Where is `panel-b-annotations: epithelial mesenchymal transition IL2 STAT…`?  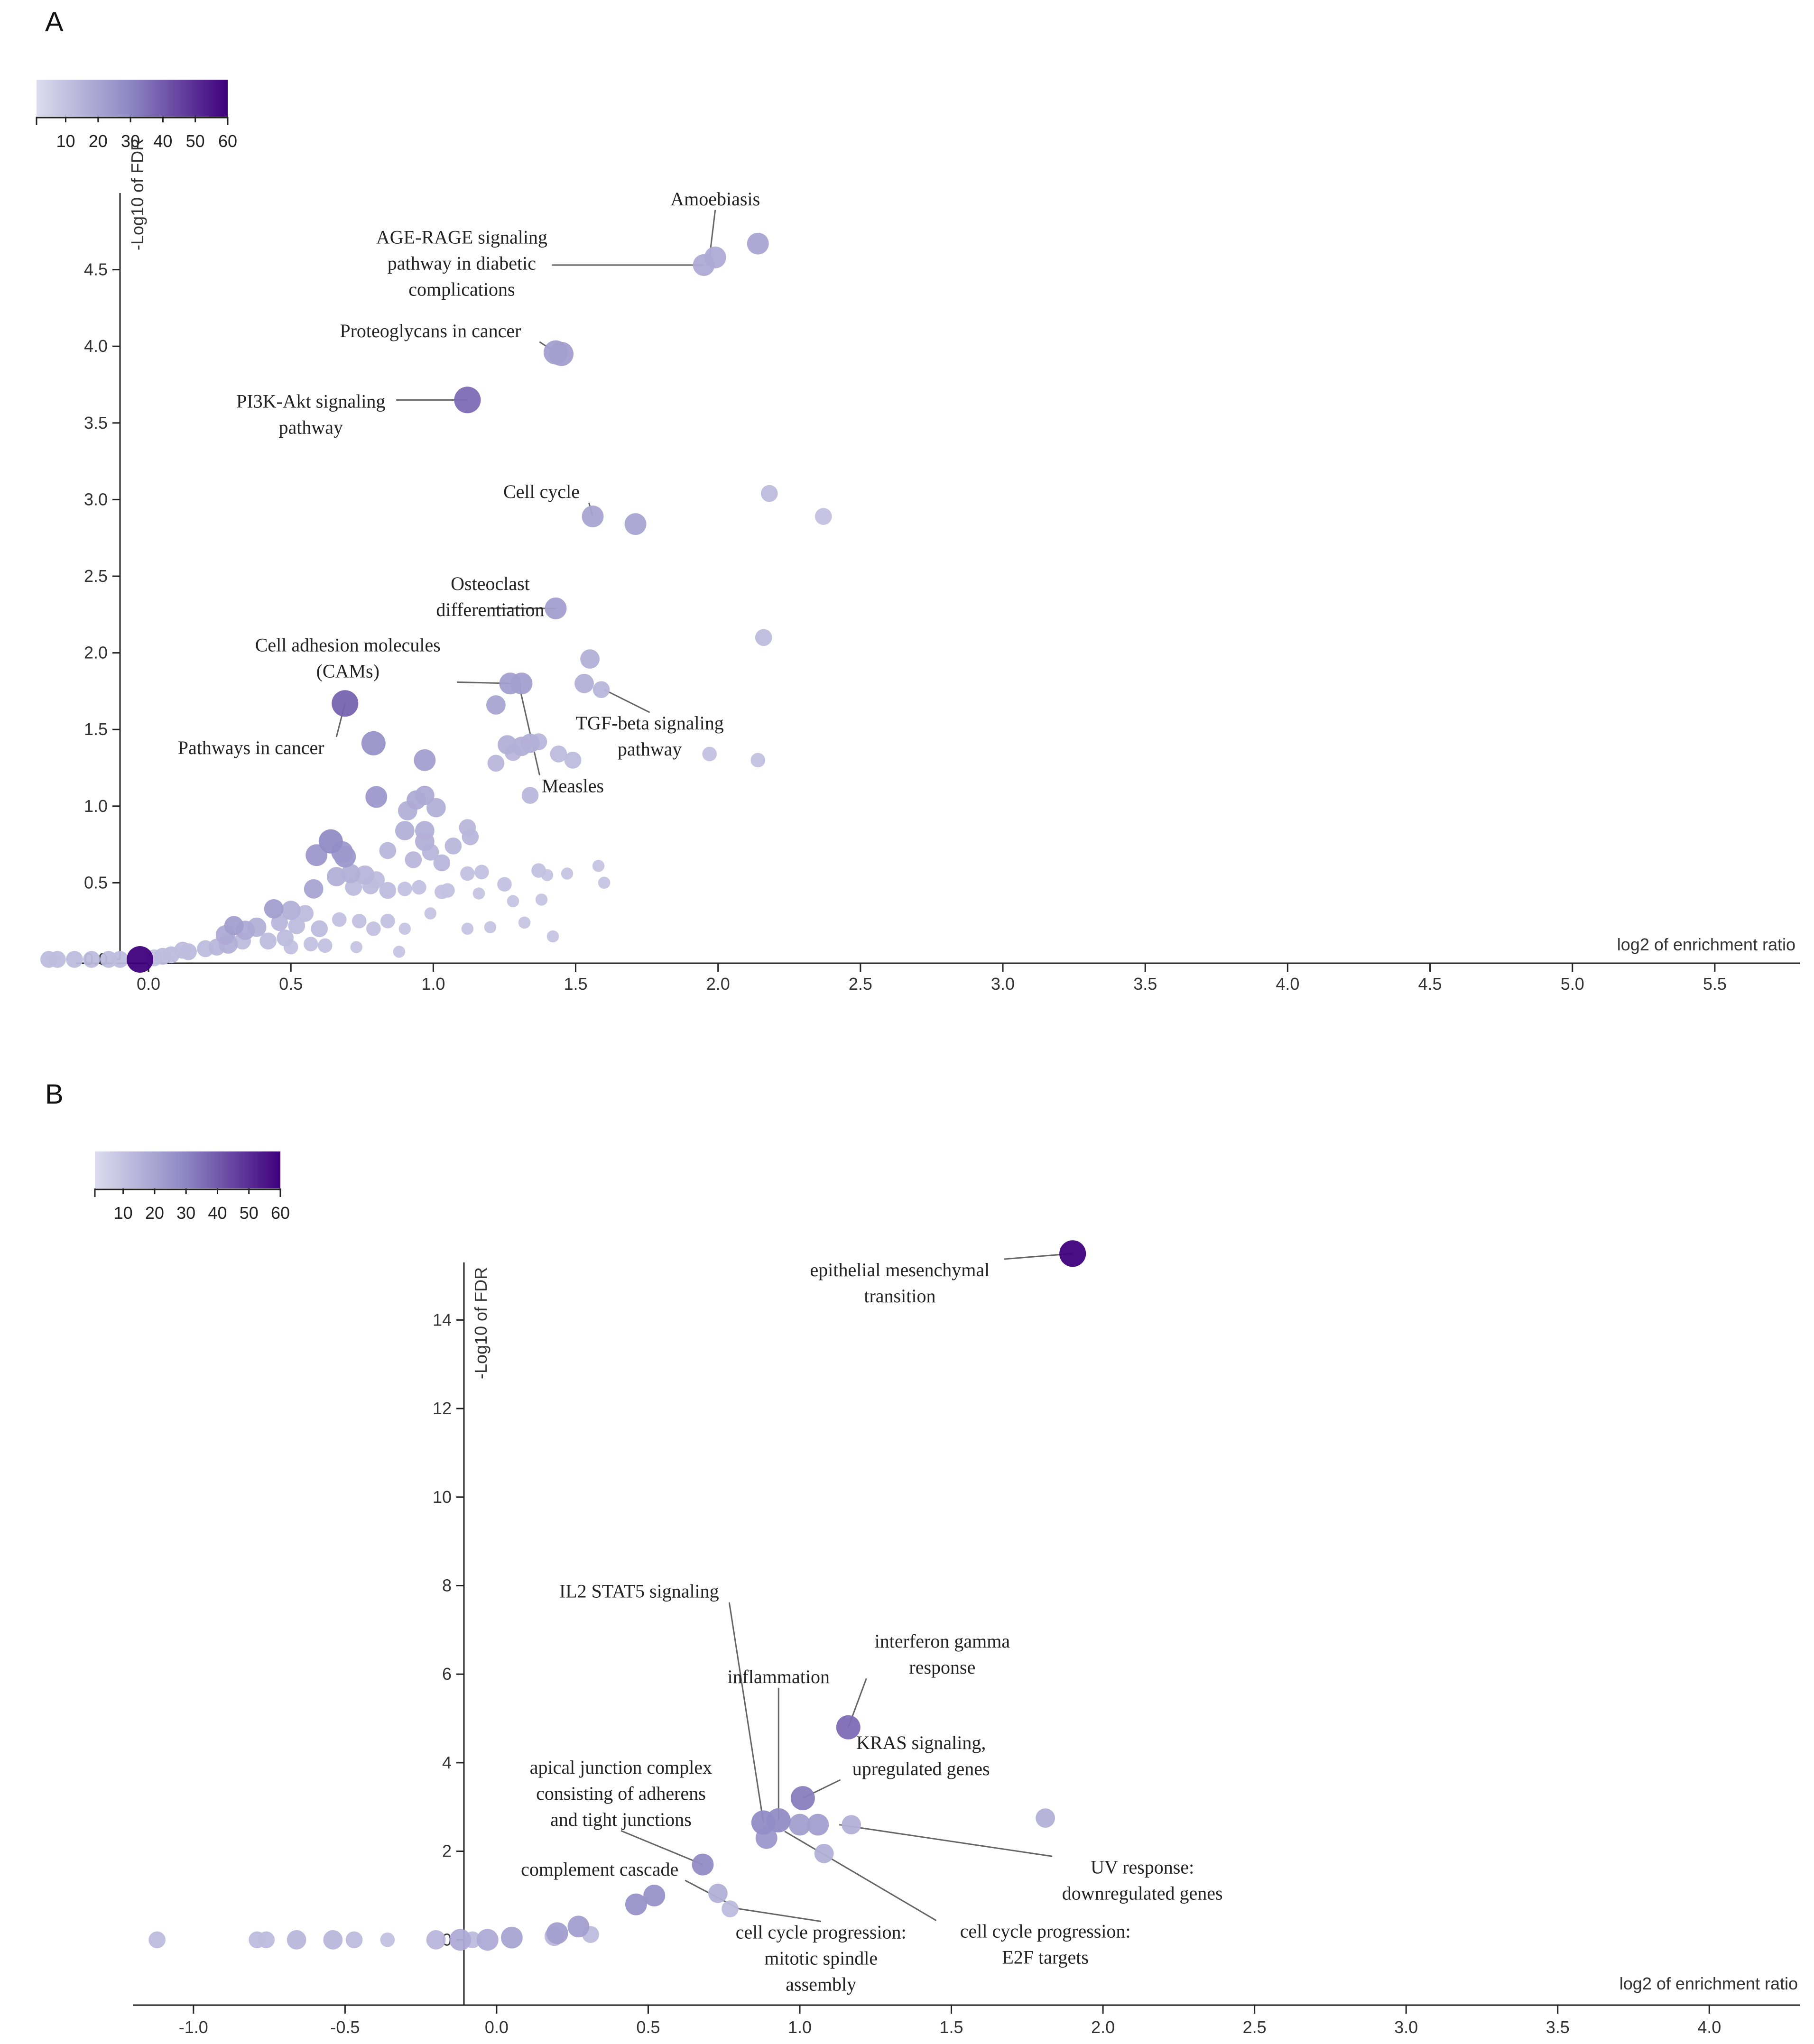 panel-b-annotations: epithelial mesenchymal transition IL2 STAT… is located at coordinates (871, 1627).